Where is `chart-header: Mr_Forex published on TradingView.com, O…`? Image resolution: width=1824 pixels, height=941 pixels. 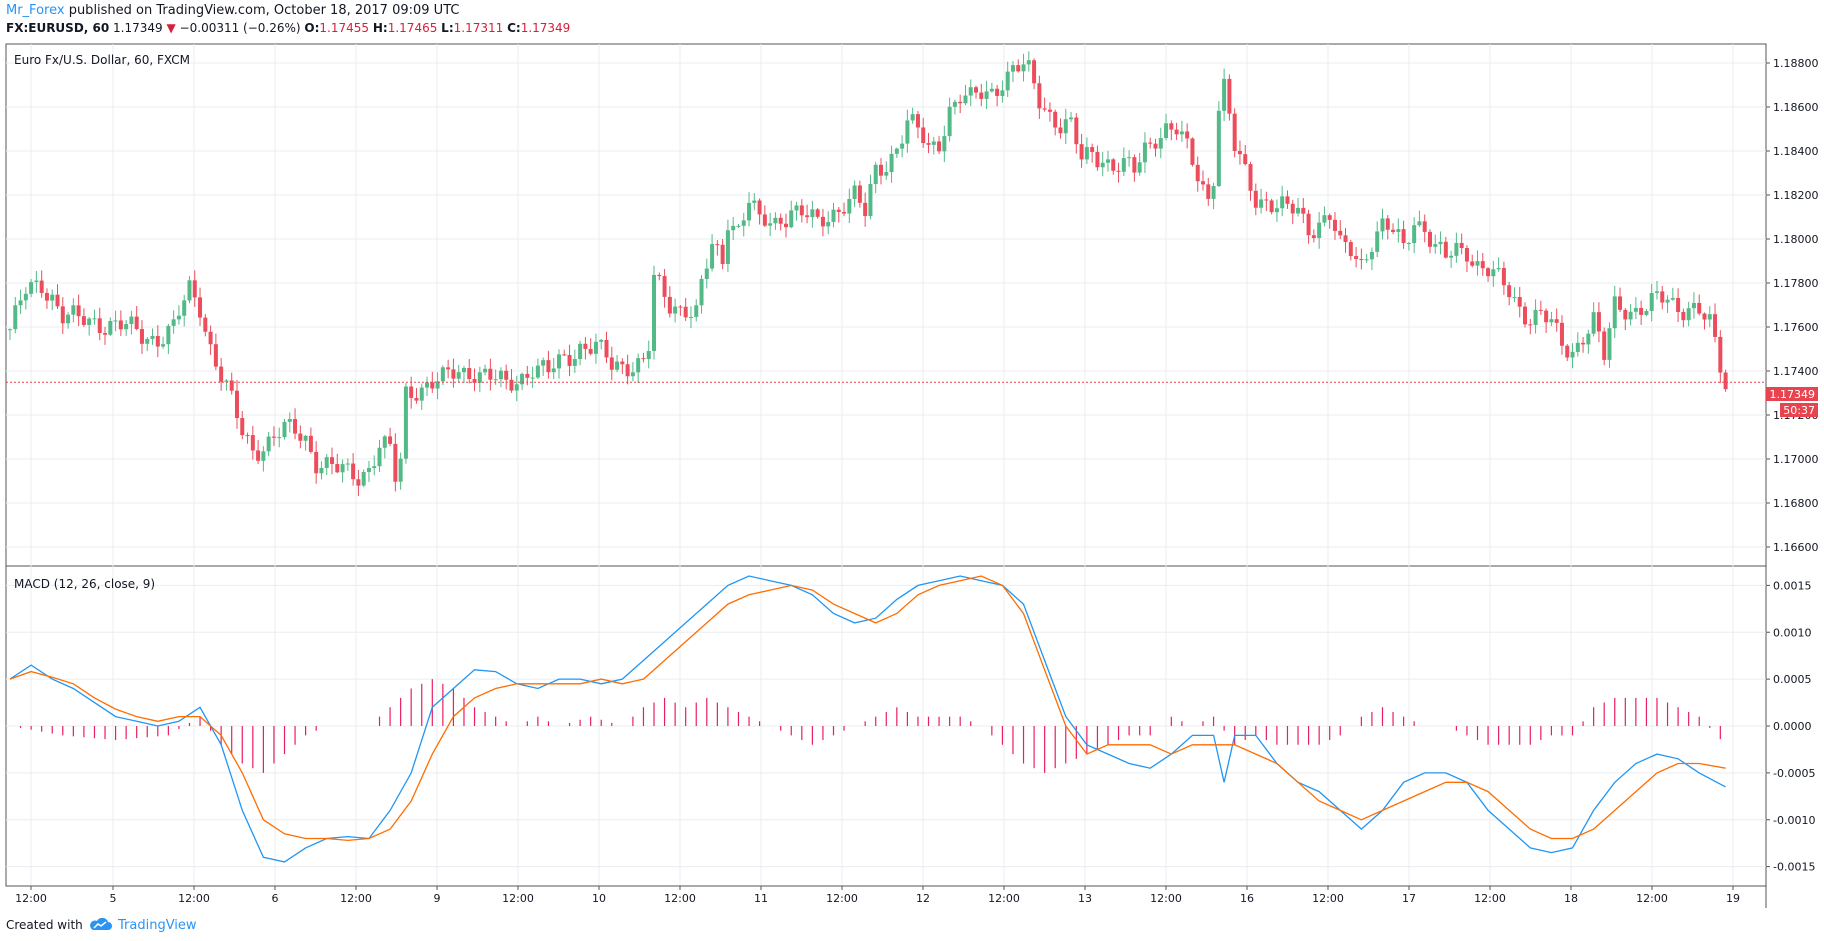 chart-header: Mr_Forex published on TradingView.com, O… is located at coordinates (912, 22).